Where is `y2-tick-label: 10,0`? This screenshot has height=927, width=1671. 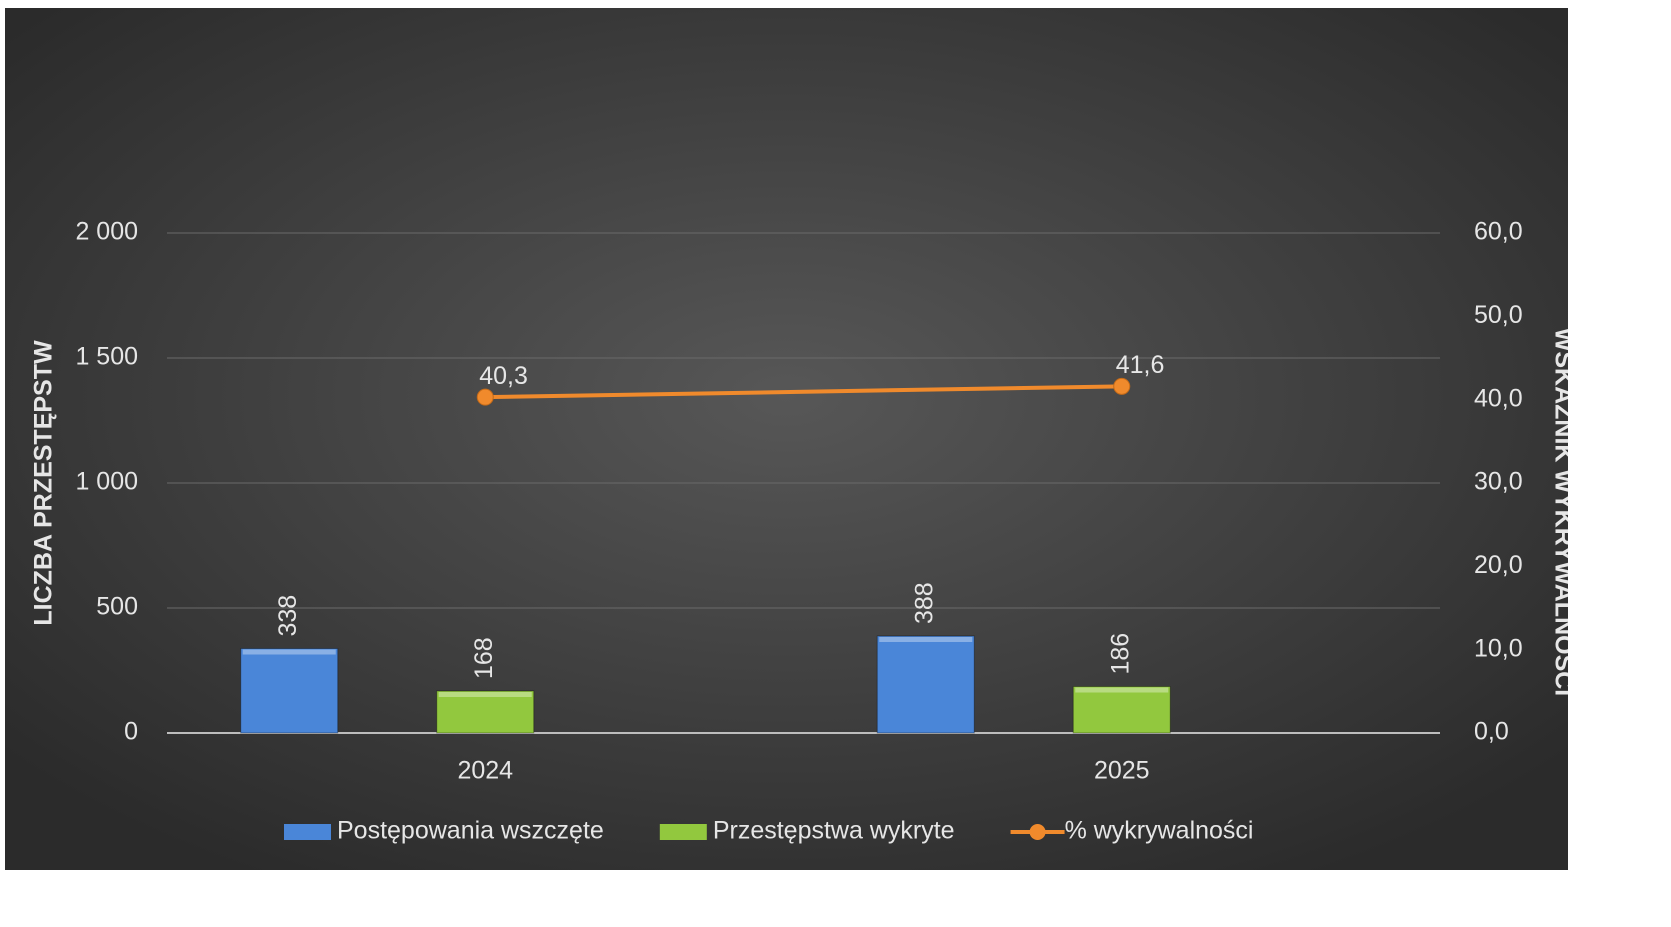
y2-tick-label: 10,0 is located at coordinates (1498, 648).